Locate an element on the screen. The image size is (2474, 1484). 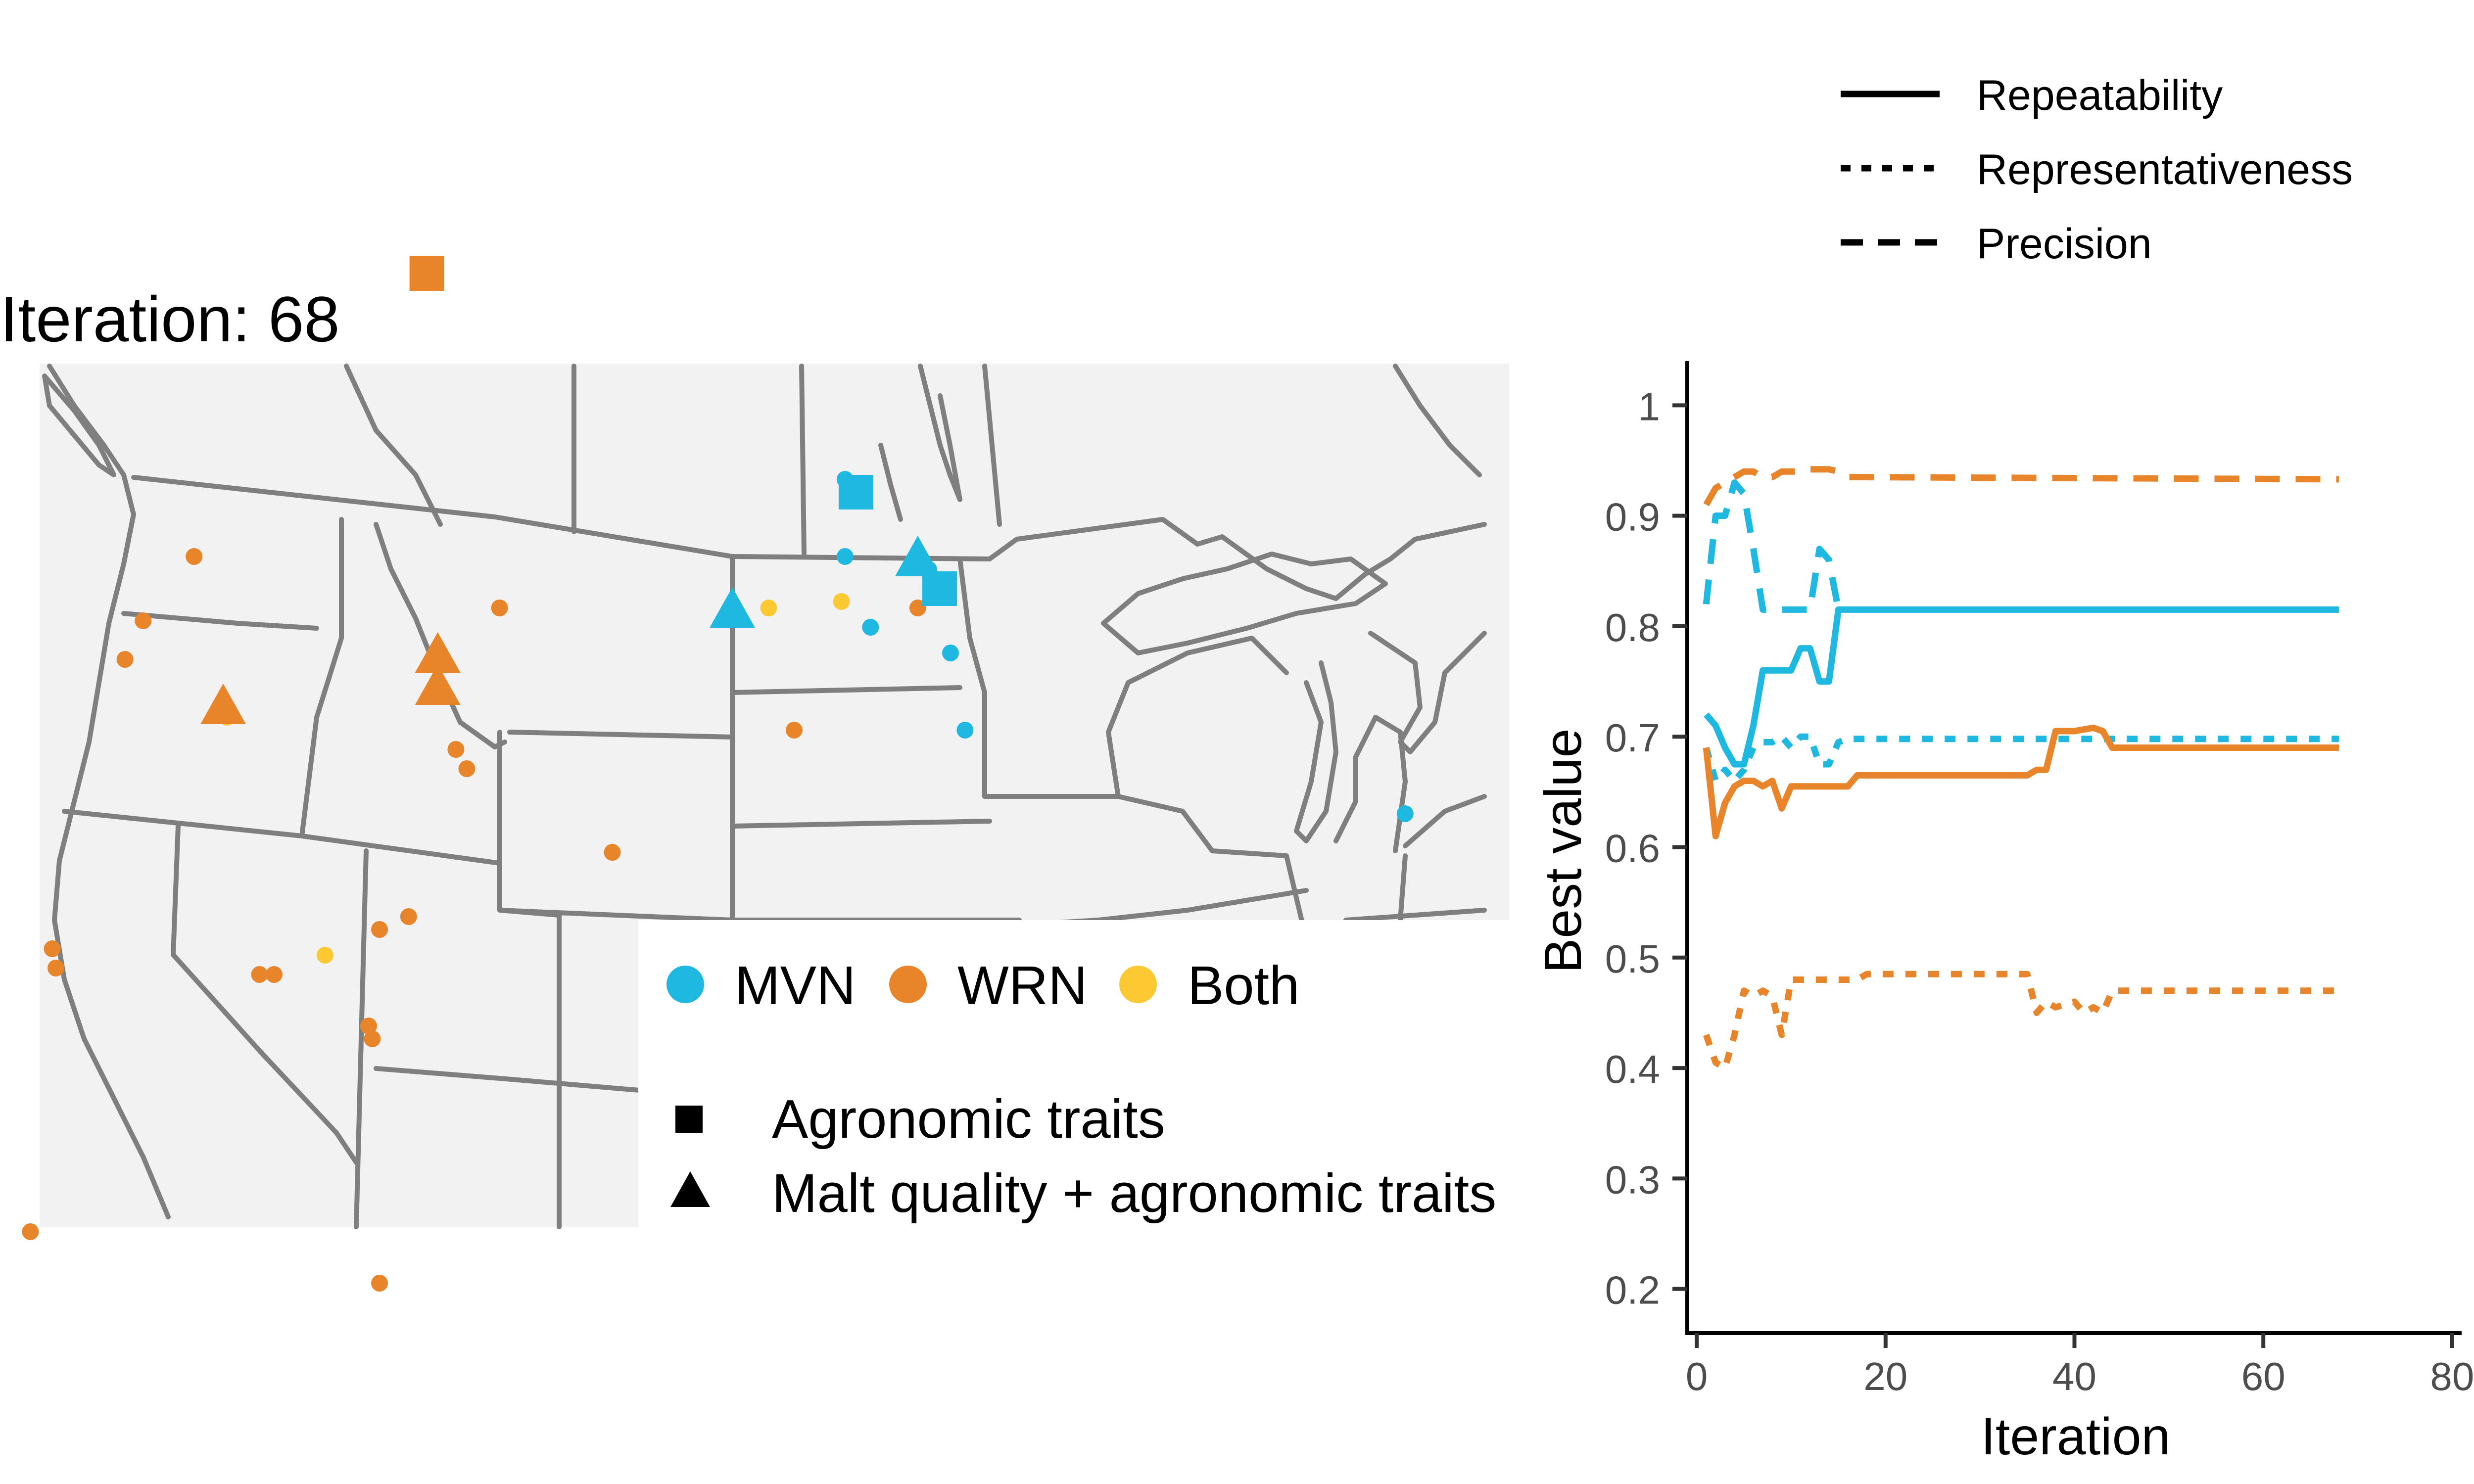
y-tick-label: 0.9 is located at coordinates (1633, 517).